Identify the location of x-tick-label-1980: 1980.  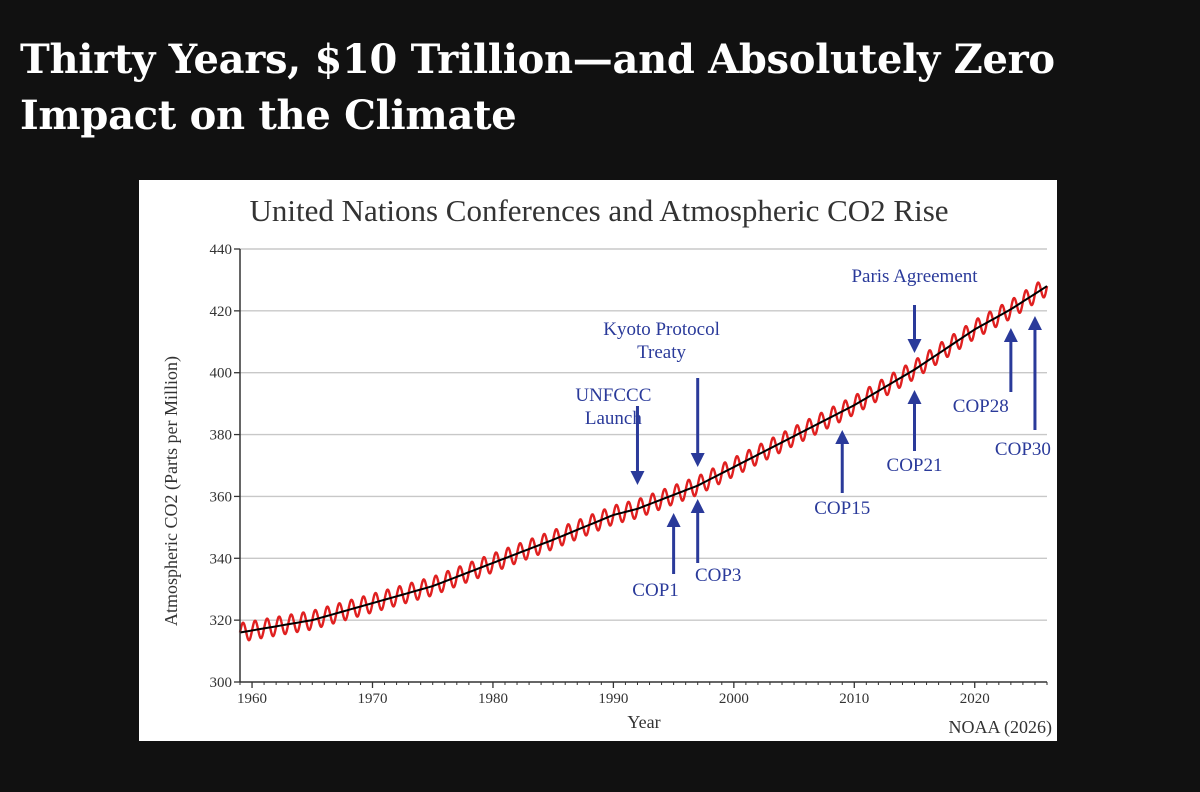
(493, 699).